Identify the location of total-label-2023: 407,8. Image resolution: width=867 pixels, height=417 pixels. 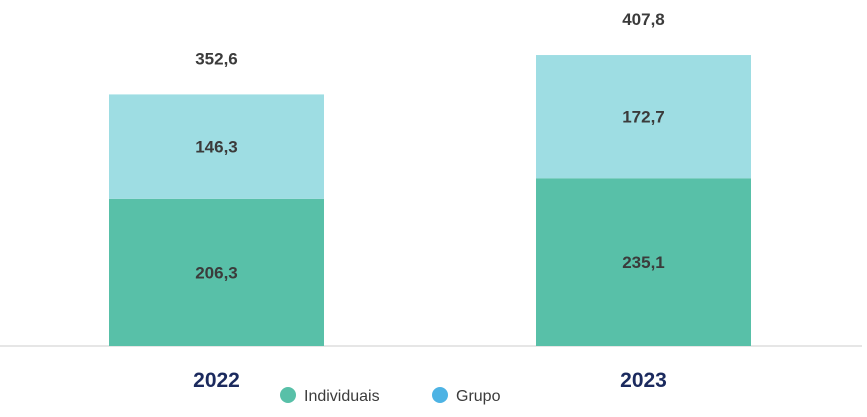
(643, 19).